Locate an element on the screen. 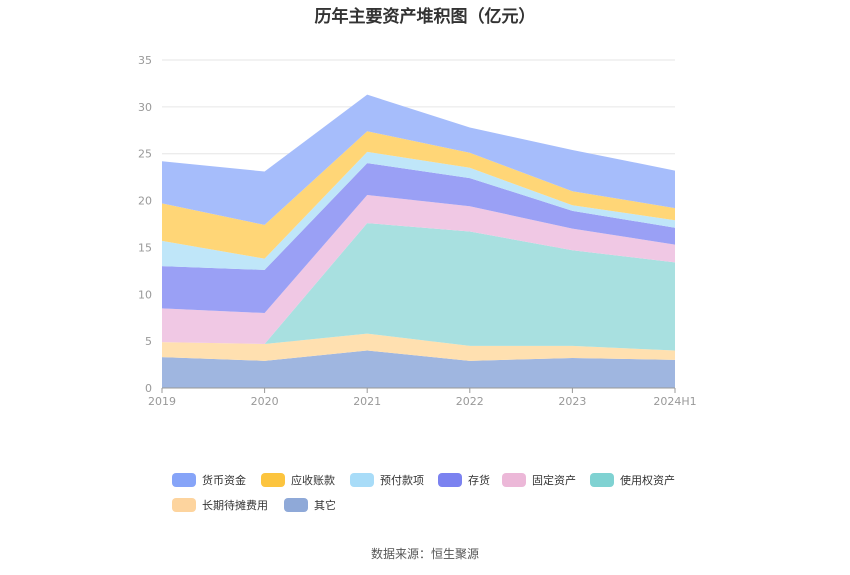  legend-item: 其它 is located at coordinates (310, 505).